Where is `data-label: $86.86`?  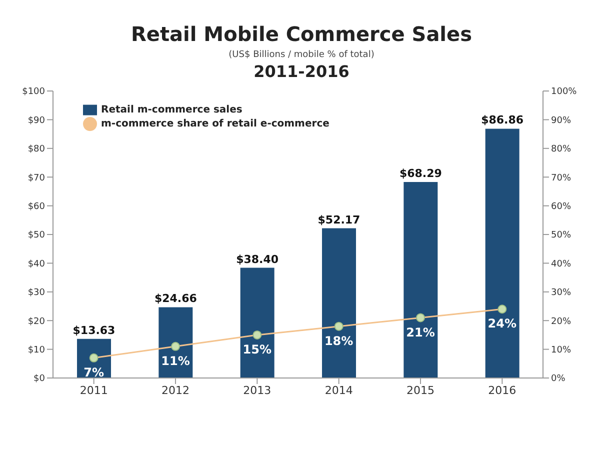 data-label: $86.86 is located at coordinates (502, 120).